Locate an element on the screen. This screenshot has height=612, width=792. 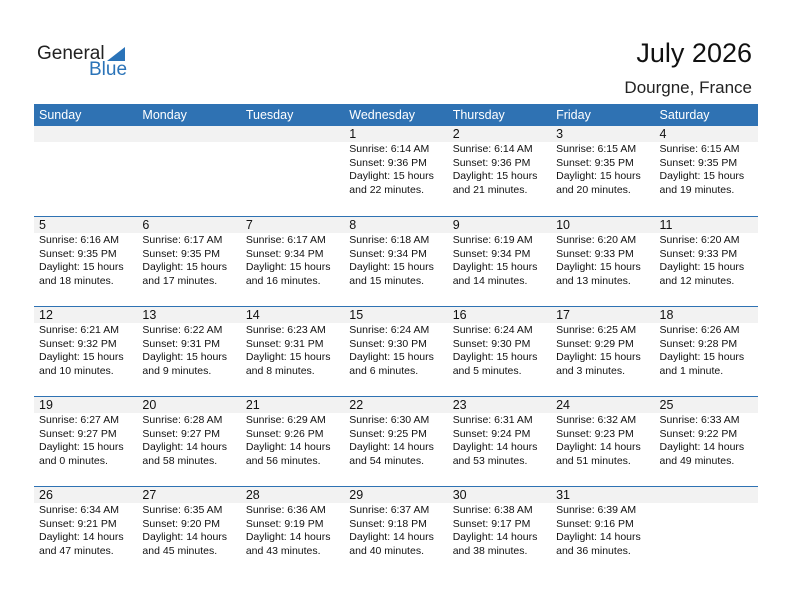
minutes-text: and 43 minutes. is located at coordinates (283, 550).